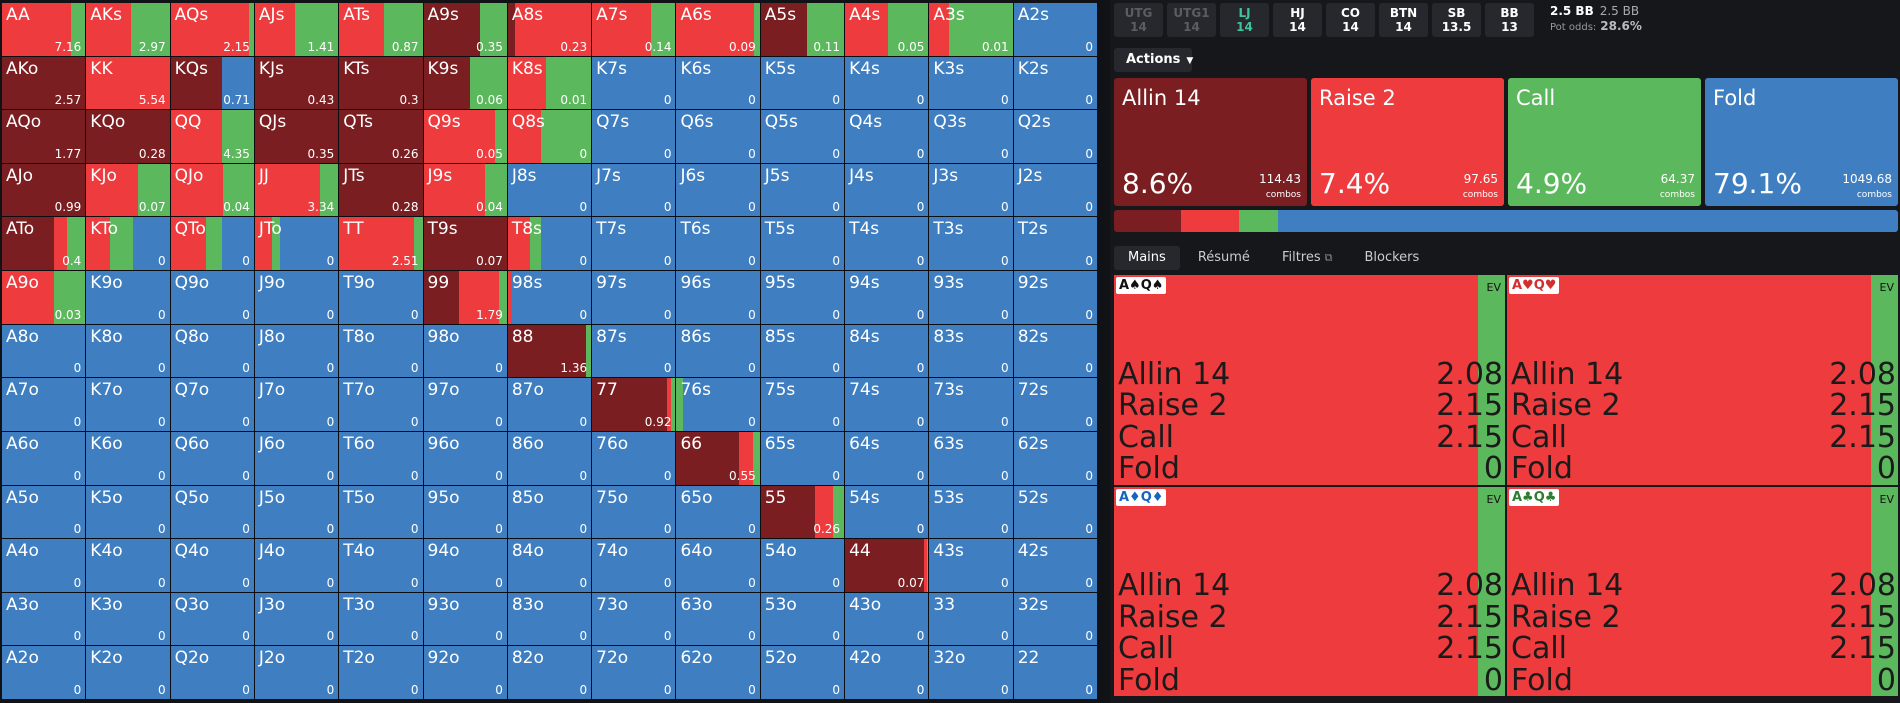  Describe the element at coordinates (718, 672) in the screenshot. I see `hand-cell-62o: 62o 0` at that location.